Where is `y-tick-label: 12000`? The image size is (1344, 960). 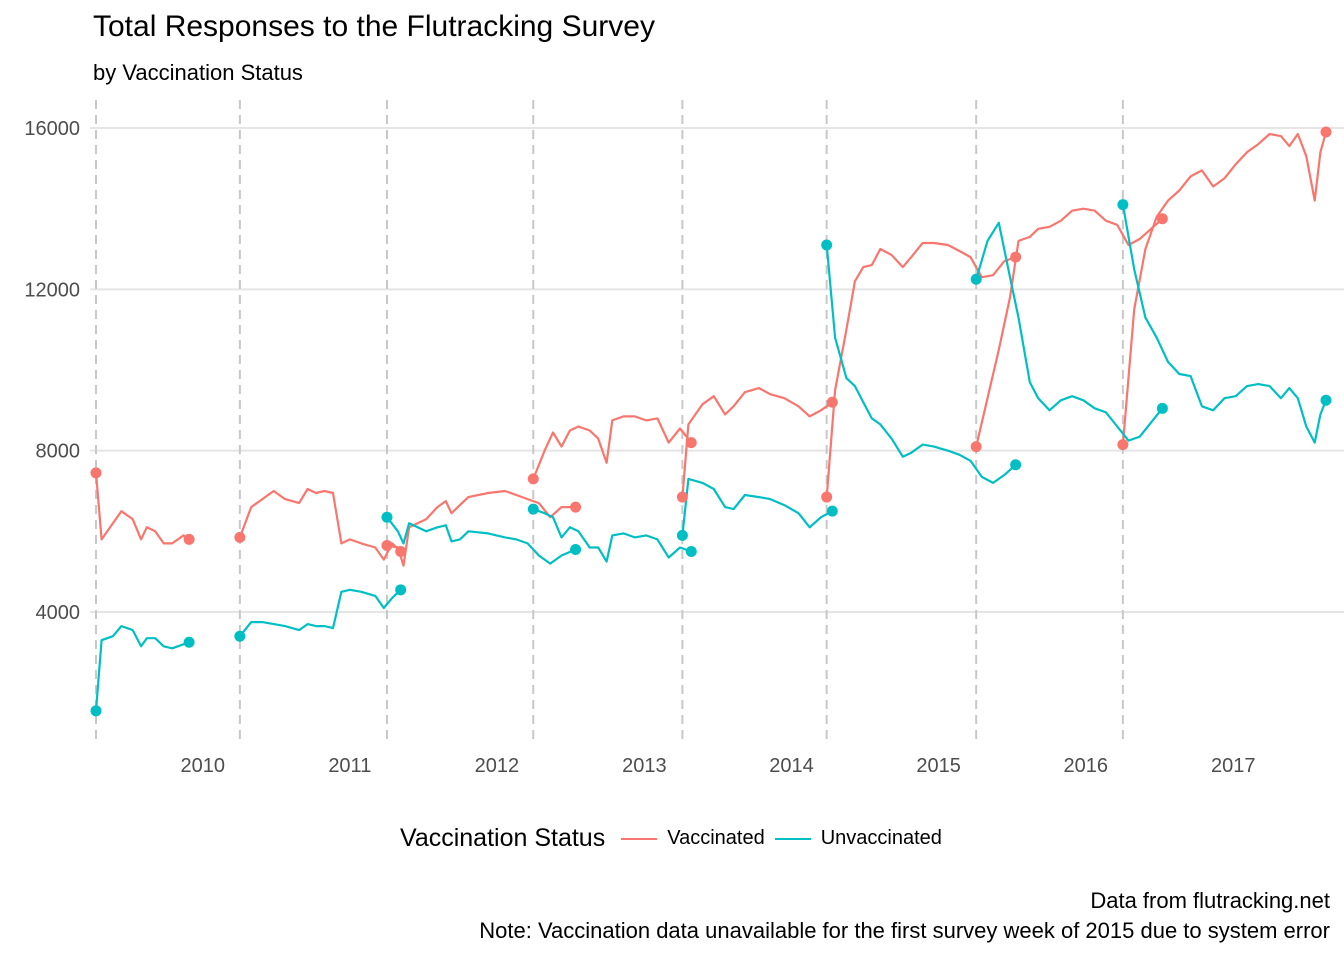 y-tick-label: 12000 is located at coordinates (52, 290).